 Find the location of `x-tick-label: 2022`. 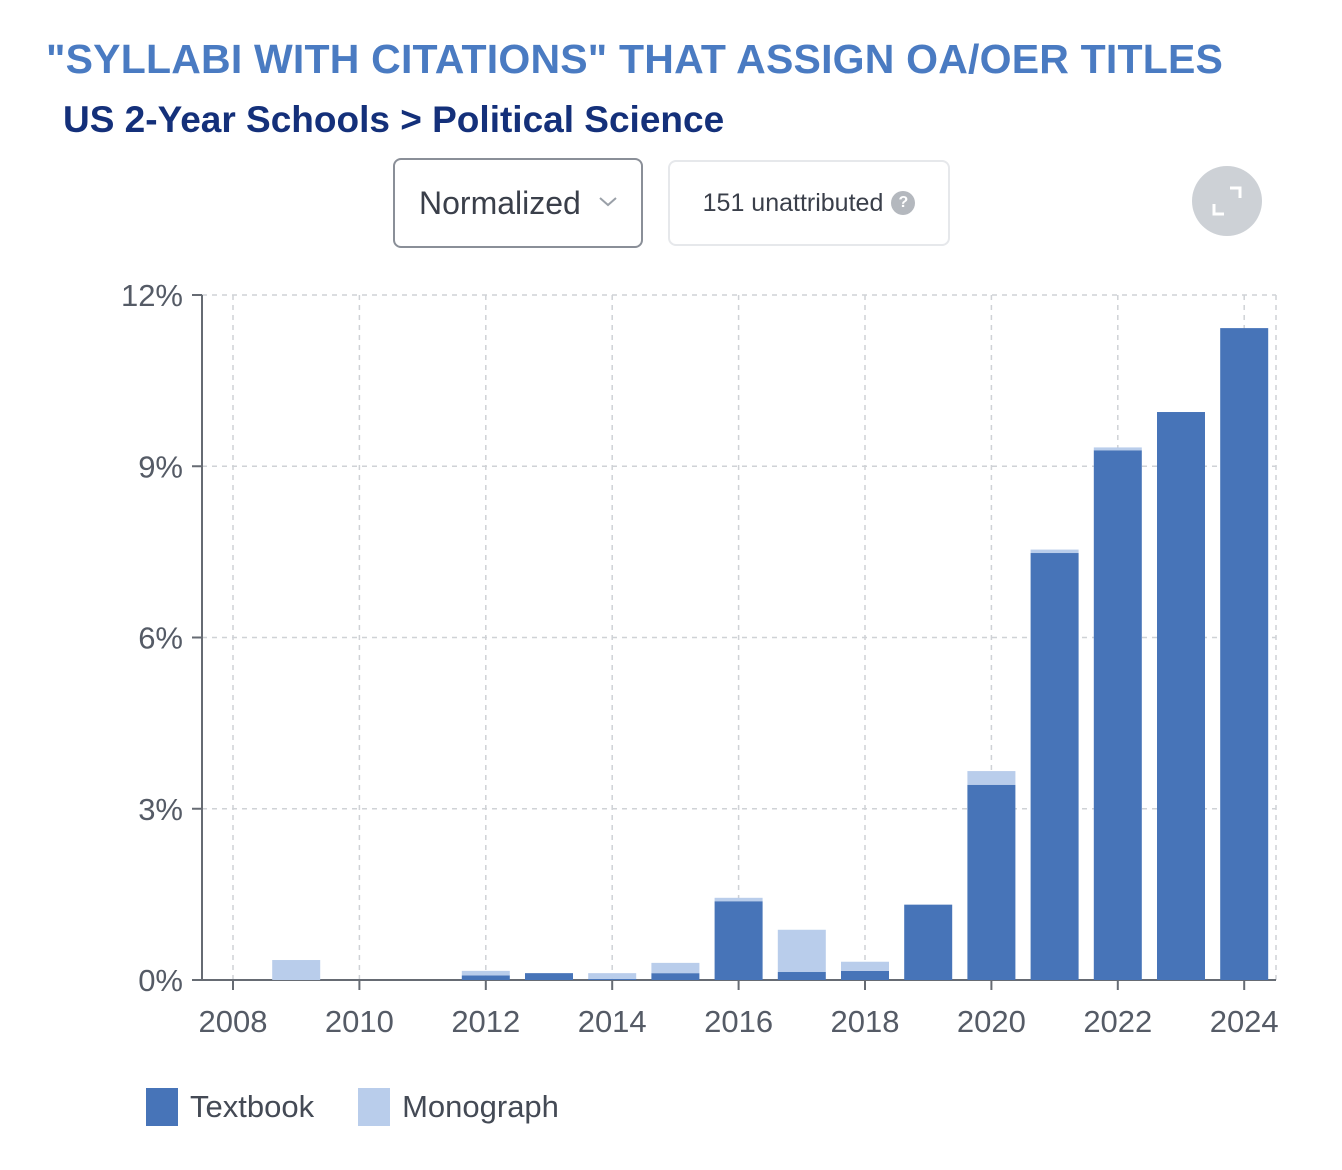

x-tick-label: 2022 is located at coordinates (1117, 1021).